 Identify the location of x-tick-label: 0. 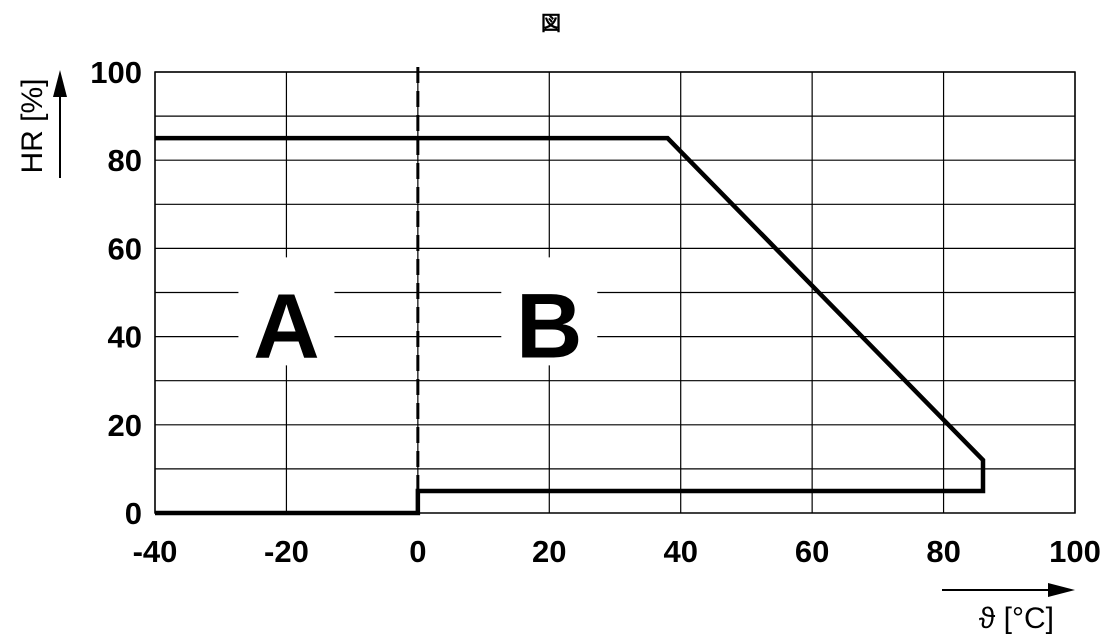
(417, 551).